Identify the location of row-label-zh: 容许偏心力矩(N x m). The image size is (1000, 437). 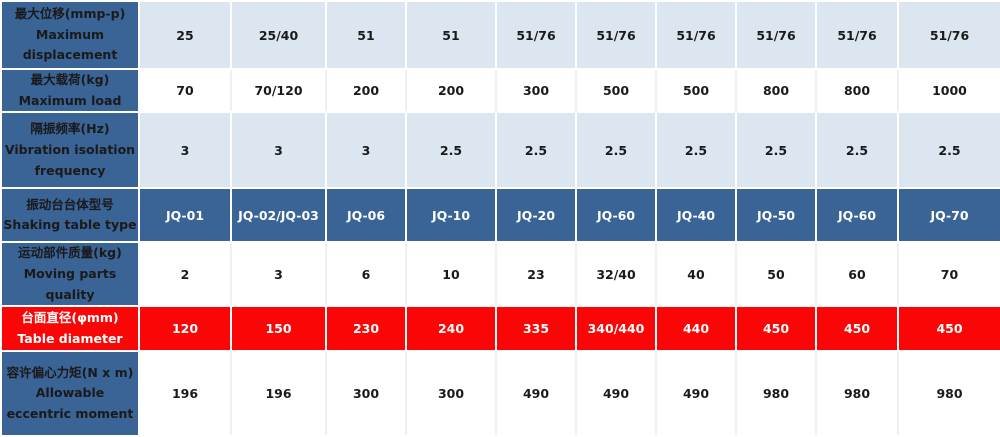
(70, 372).